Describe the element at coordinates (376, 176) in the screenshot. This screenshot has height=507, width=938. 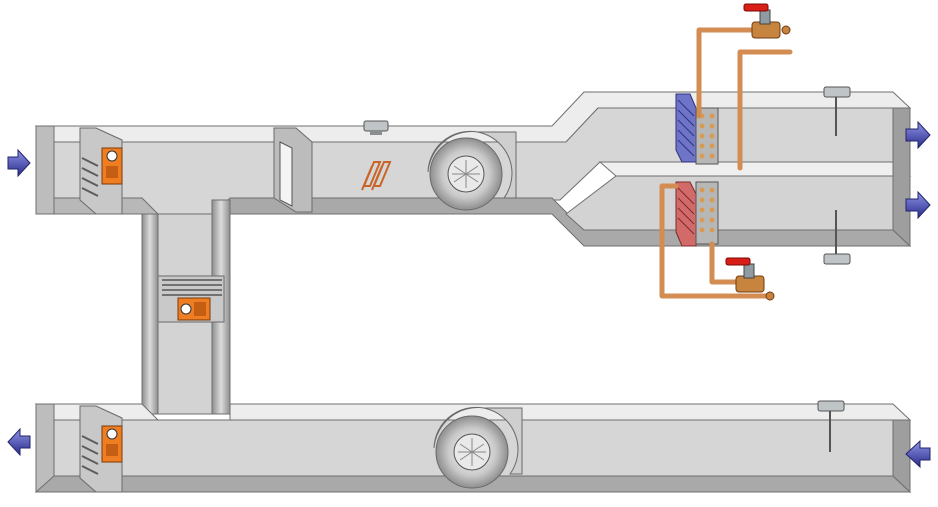
I see `heater` at that location.